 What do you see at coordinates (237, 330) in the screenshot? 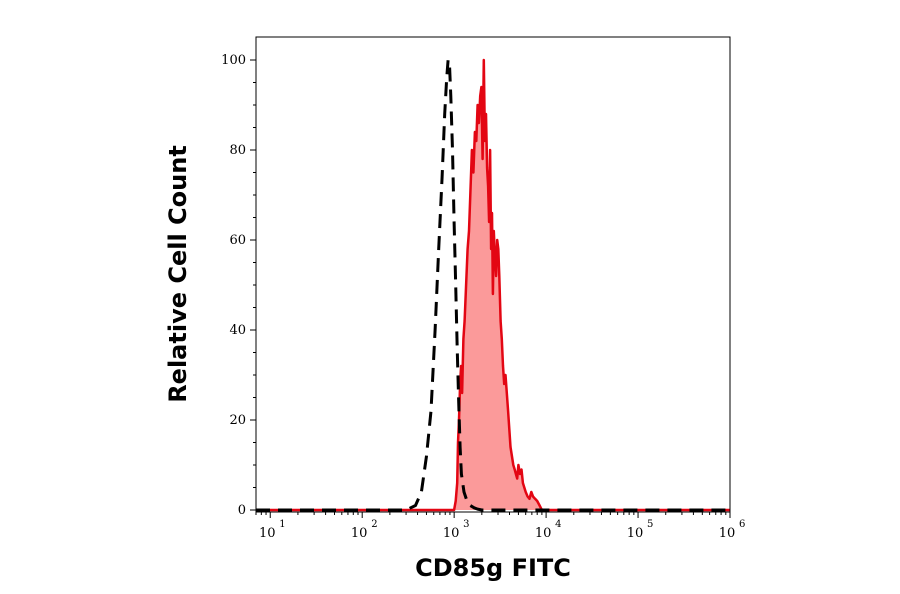
I see `y-tick-label: 40` at bounding box center [237, 330].